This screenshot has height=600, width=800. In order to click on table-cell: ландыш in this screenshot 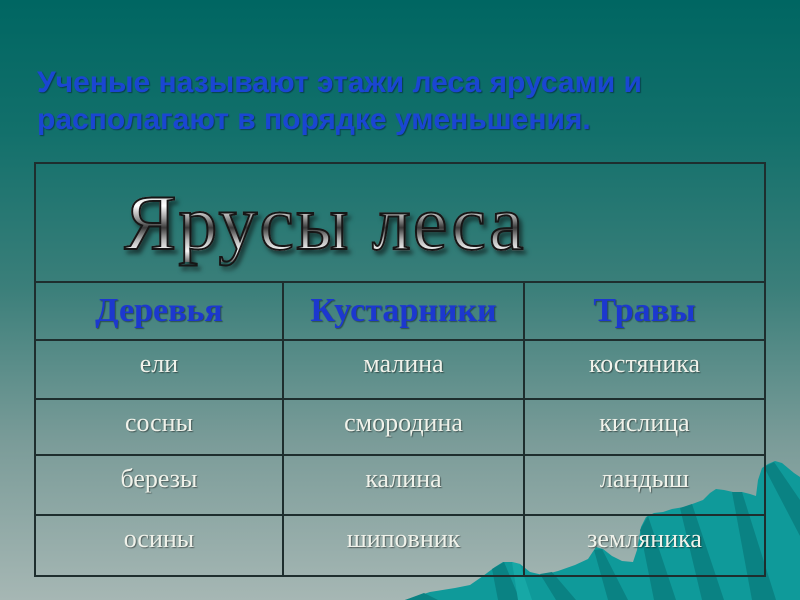, I will do `click(643, 485)`.